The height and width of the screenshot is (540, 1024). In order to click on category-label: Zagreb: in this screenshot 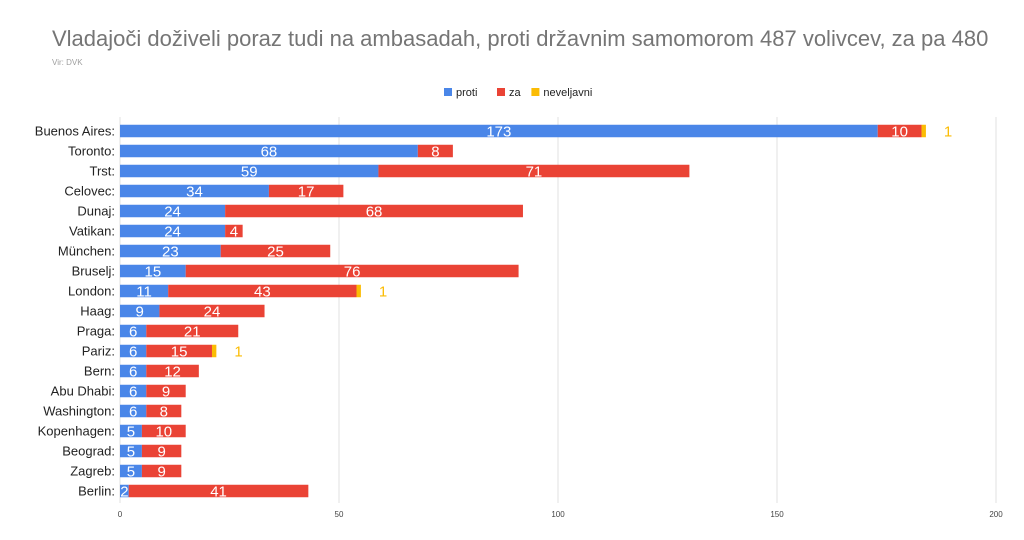, I will do `click(92, 471)`.